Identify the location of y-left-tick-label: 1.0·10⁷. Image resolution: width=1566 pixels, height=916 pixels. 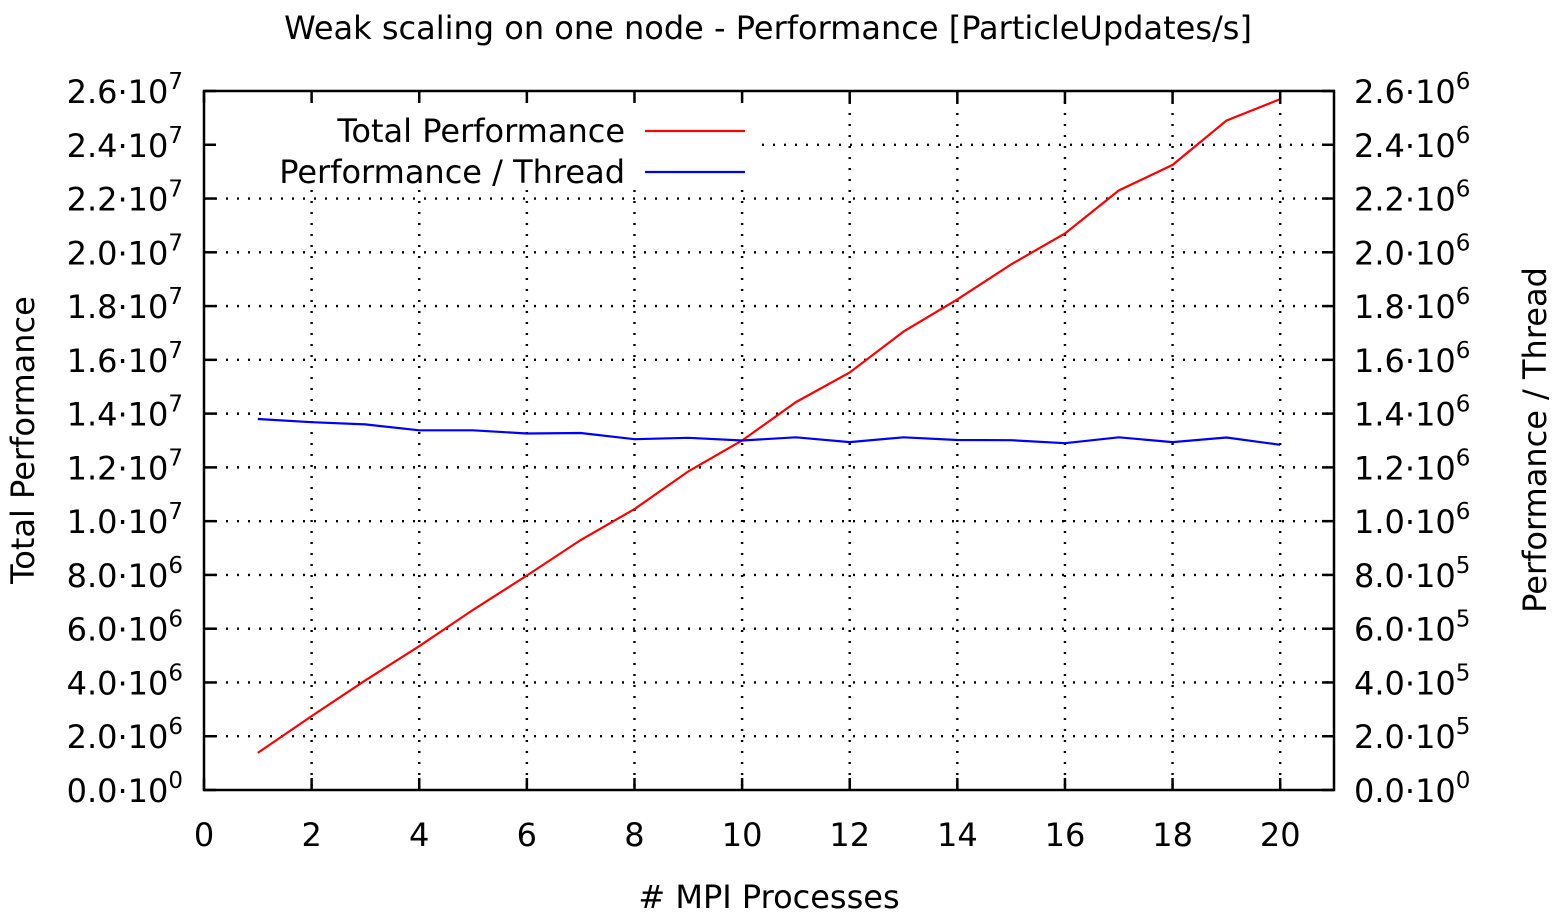
(125, 520).